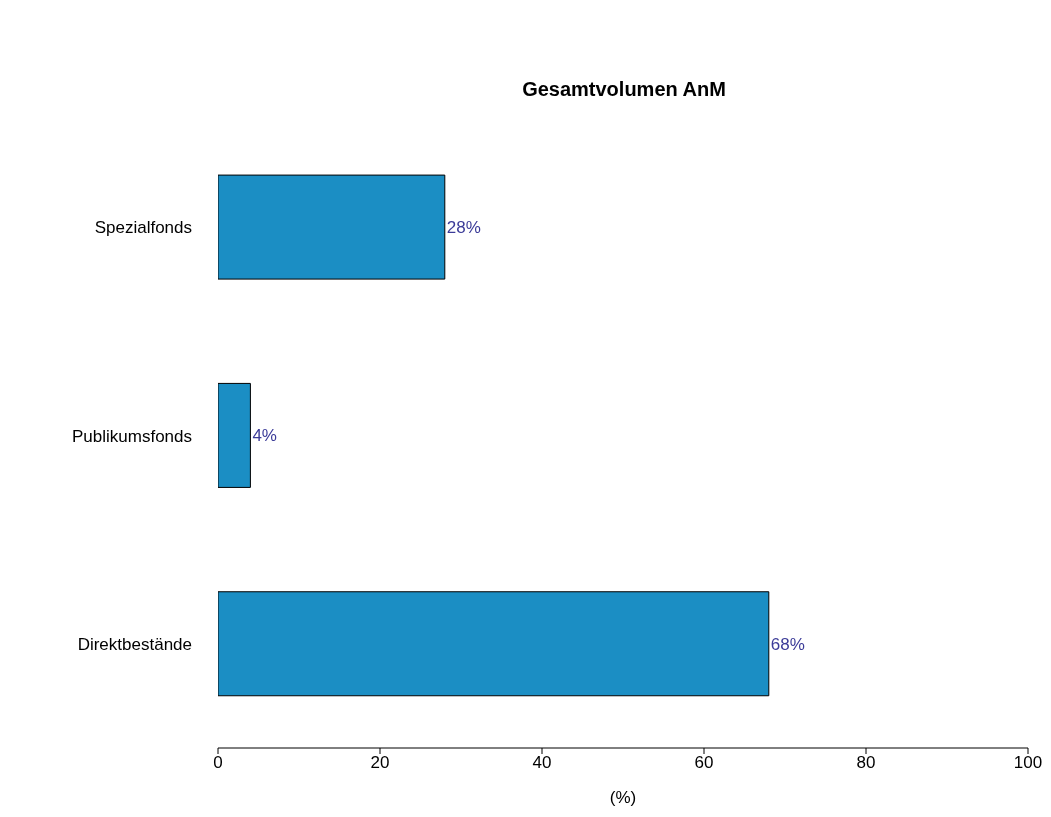  Describe the element at coordinates (134, 644) in the screenshot. I see `y-tick-label: Direktbestände` at that location.